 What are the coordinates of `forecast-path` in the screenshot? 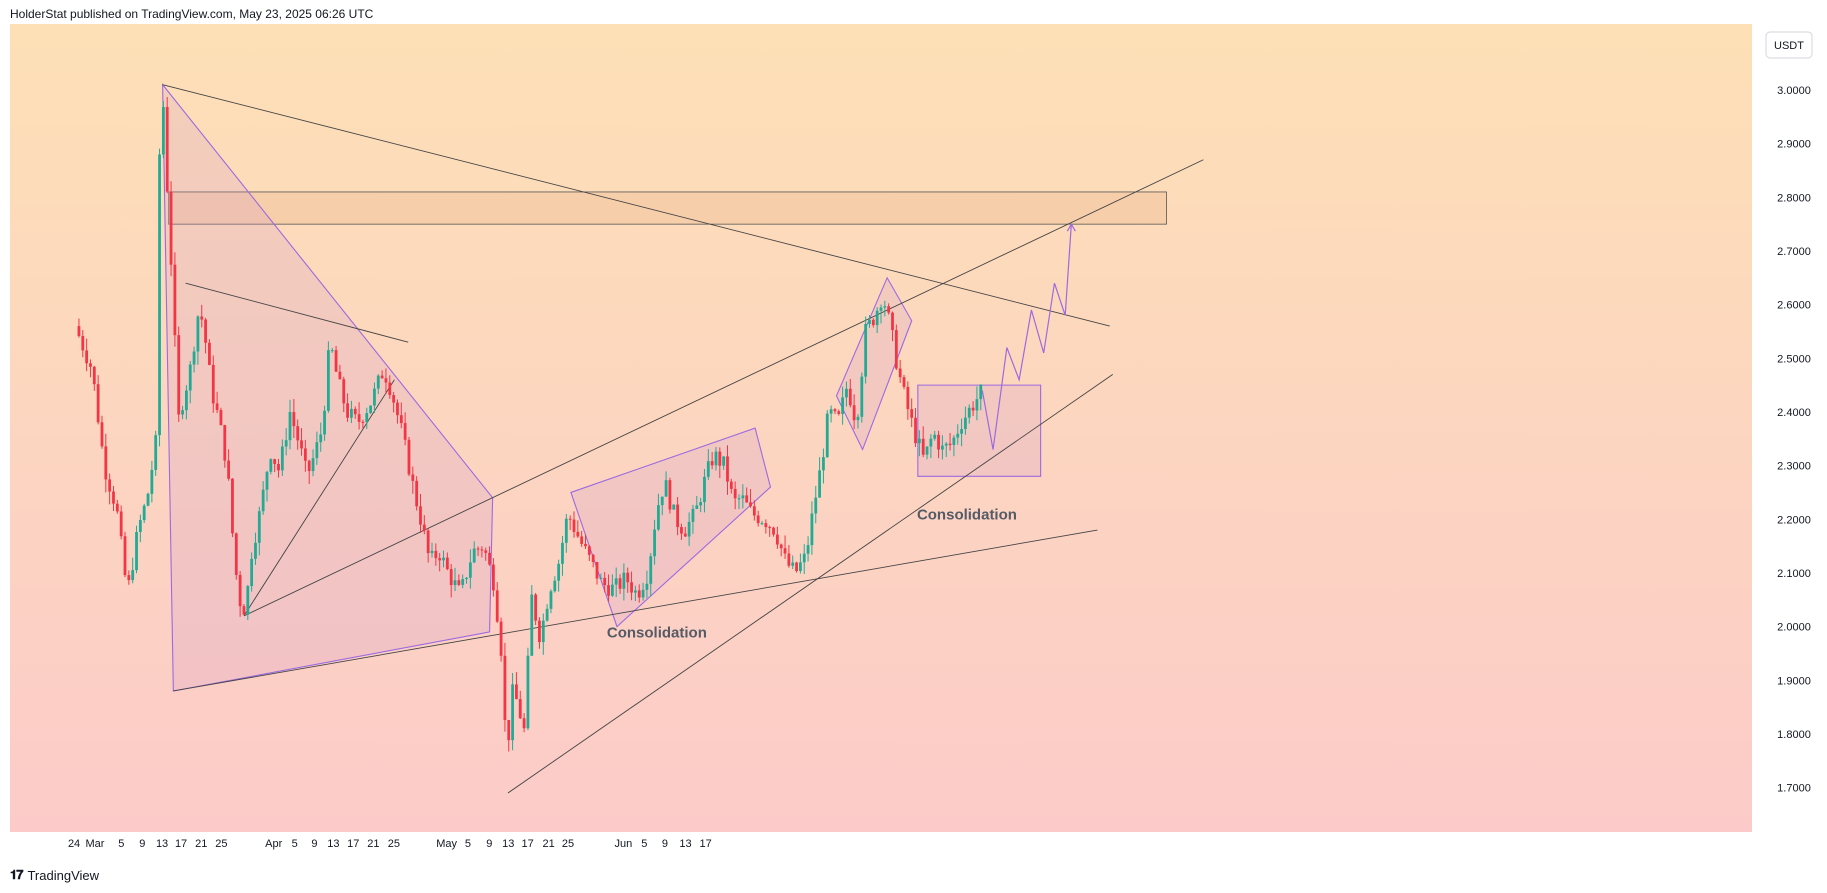 It's located at (1026, 337).